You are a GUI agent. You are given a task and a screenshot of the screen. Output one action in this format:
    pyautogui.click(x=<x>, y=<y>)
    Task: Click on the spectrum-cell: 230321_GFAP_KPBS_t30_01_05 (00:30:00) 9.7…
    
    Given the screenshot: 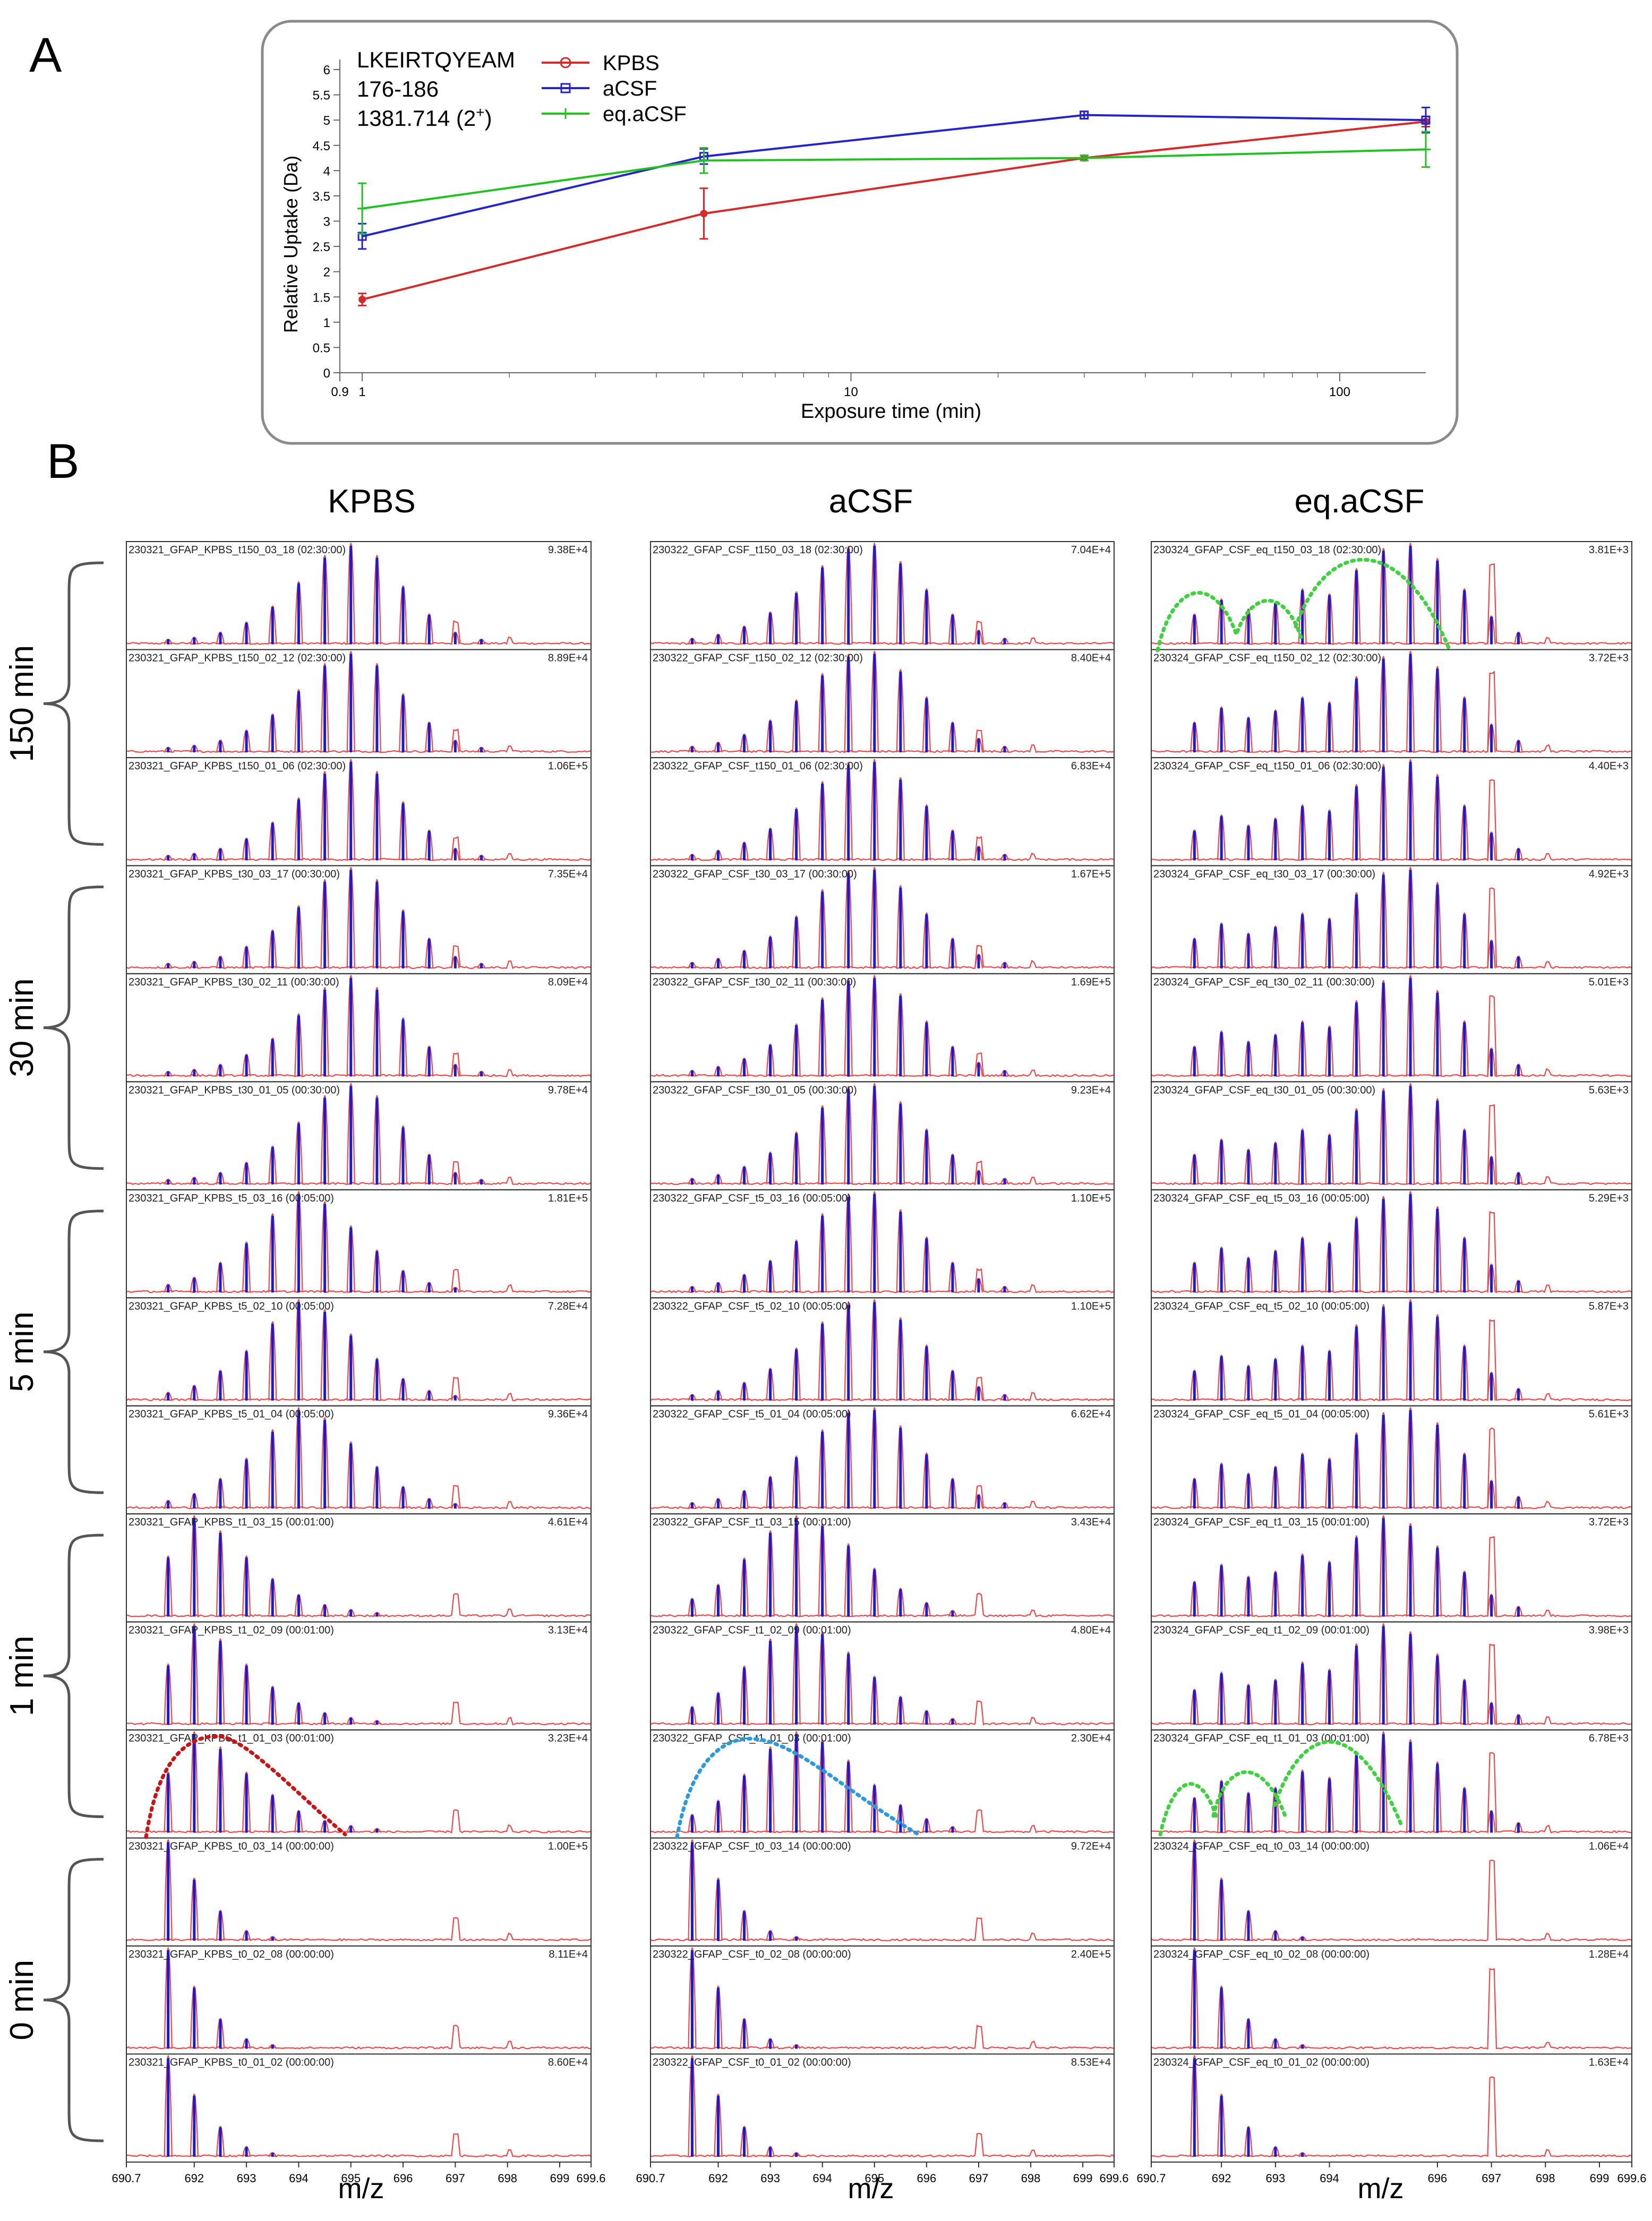 What is the action you would take?
    pyautogui.click(x=359, y=1135)
    